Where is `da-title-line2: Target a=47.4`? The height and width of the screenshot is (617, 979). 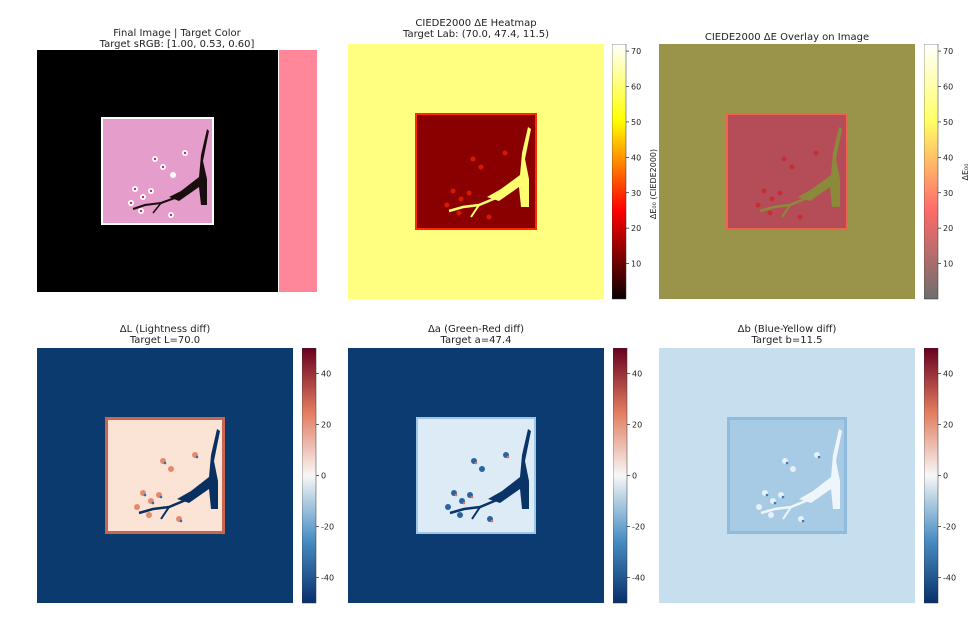 da-title-line2: Target a=47.4 is located at coordinates (476, 340).